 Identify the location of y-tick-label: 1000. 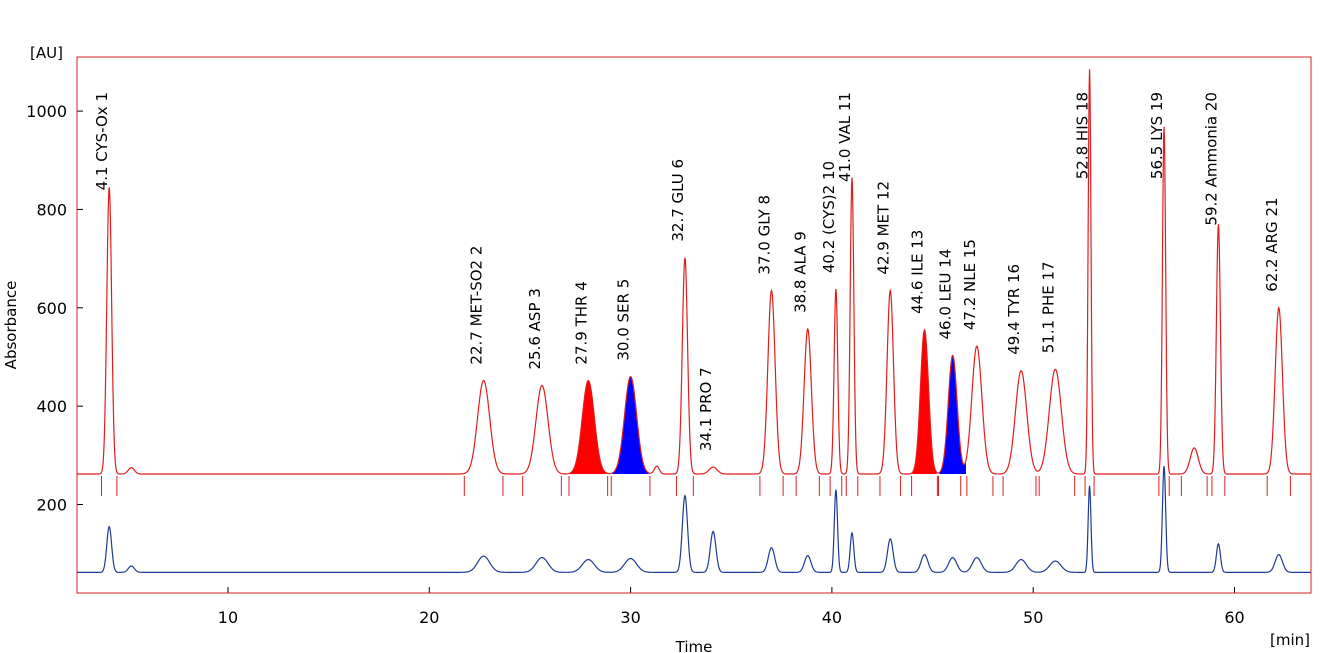
(46, 111).